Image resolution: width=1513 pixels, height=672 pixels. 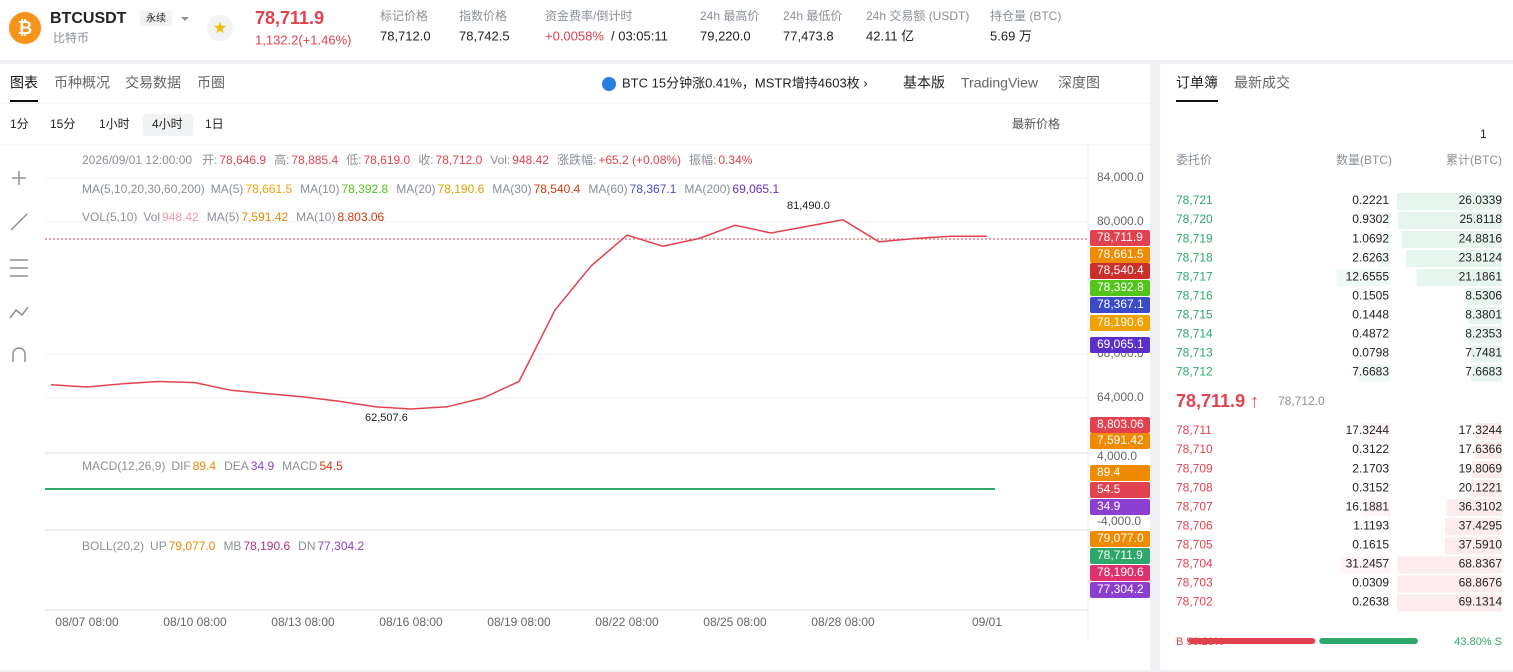 What do you see at coordinates (924, 83) in the screenshot?
I see `view-tab: 基本版` at bounding box center [924, 83].